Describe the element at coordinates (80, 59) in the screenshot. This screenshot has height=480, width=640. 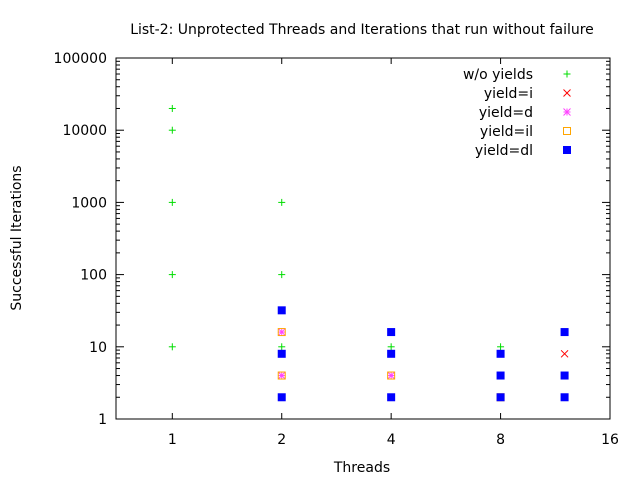
I see `y-tick-label: 100000` at that location.